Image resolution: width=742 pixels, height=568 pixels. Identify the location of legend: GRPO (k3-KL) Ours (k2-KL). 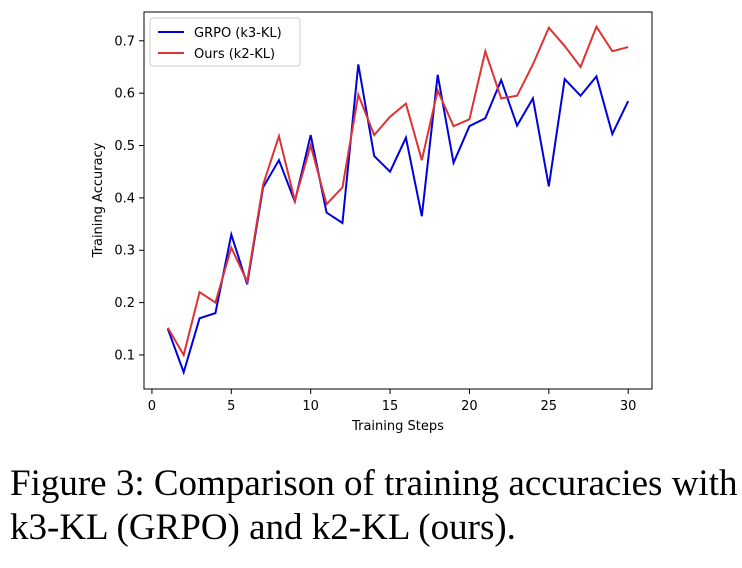
(225, 42).